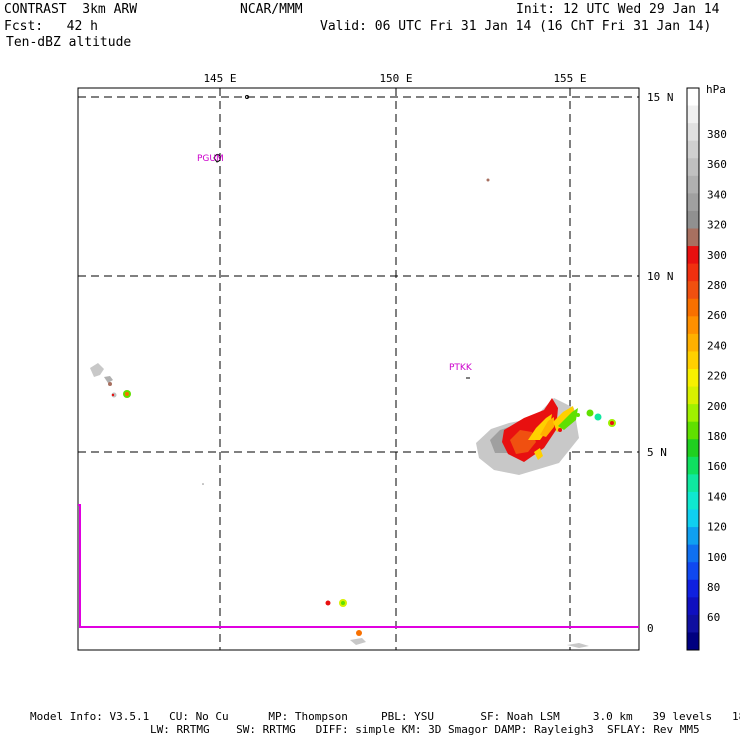  I want to click on island-outline, so click(247, 97).